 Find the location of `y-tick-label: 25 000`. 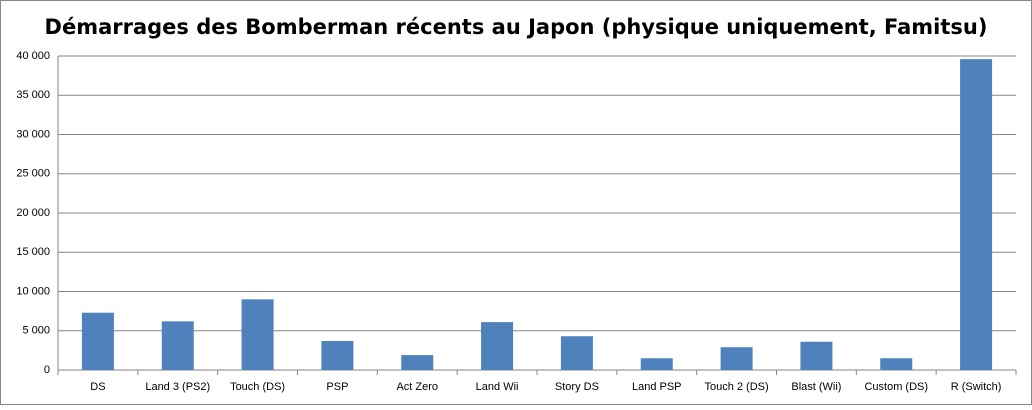

y-tick-label: 25 000 is located at coordinates (33, 174).